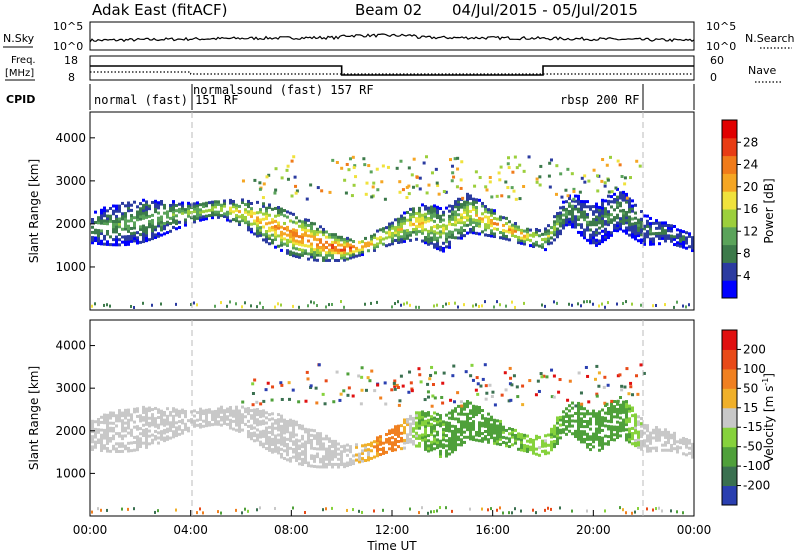  Describe the element at coordinates (388, 10) in the screenshot. I see `beam-title: Beam 02` at that location.